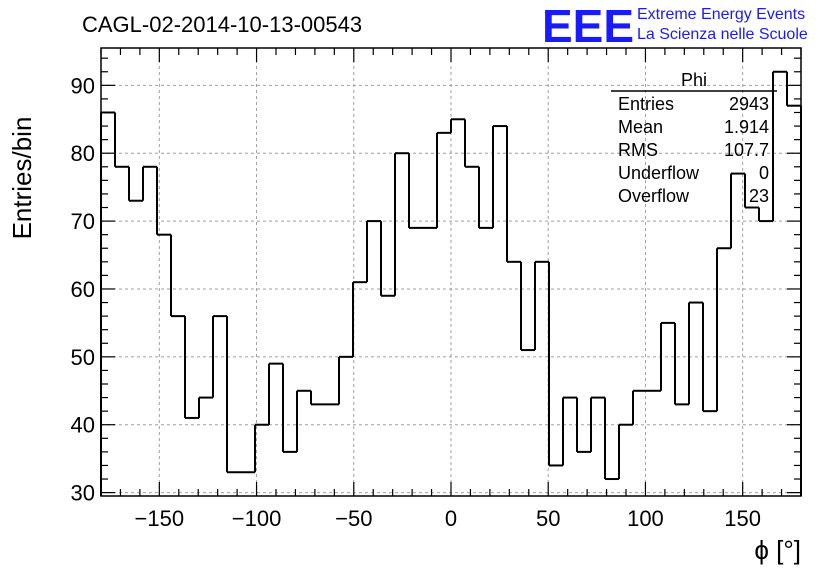 This screenshot has height=572, width=836. What do you see at coordinates (83, 221) in the screenshot?
I see `y-tick-label: 70` at bounding box center [83, 221].